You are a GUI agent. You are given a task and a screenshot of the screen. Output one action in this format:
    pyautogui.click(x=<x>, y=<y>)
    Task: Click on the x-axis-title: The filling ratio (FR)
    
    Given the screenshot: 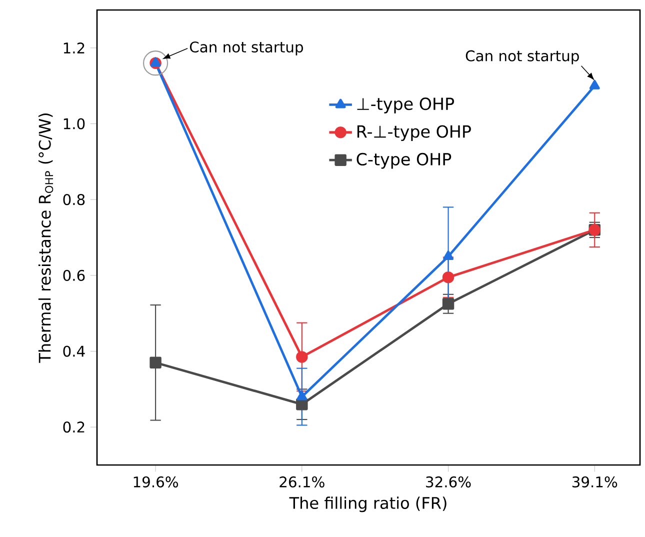 What is the action you would take?
    pyautogui.click(x=367, y=504)
    